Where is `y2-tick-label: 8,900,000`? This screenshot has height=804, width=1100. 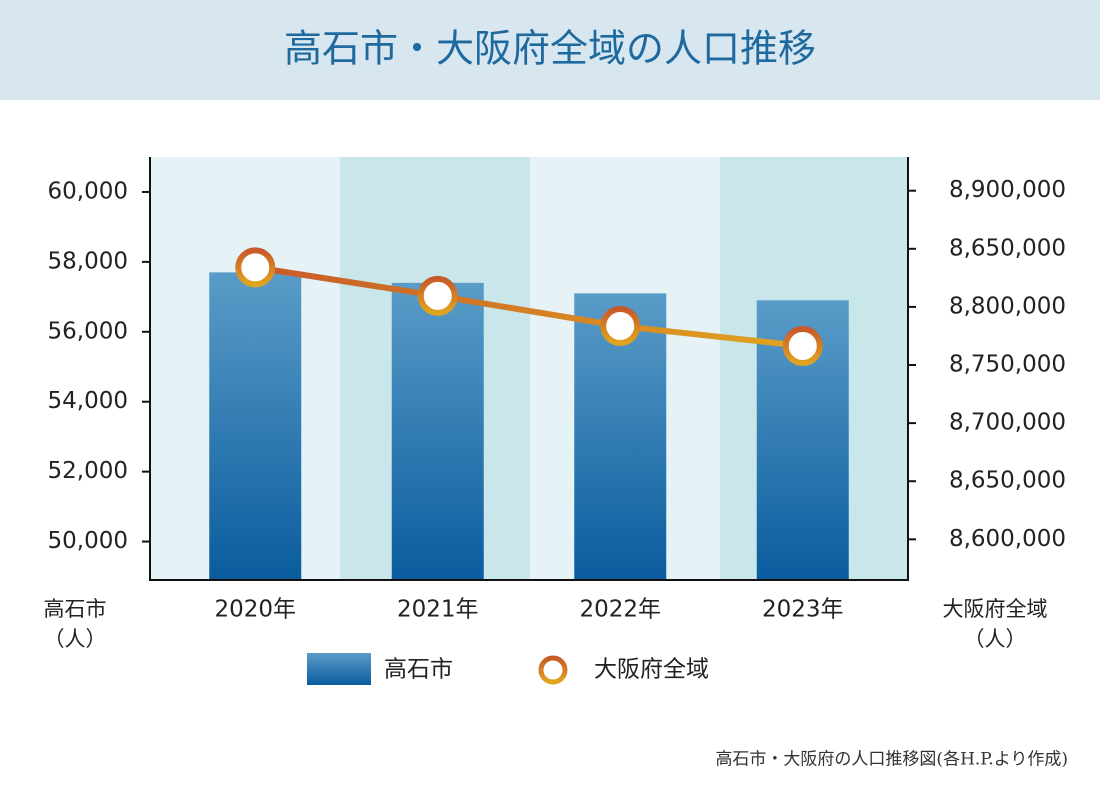 y2-tick-label: 8,900,000 is located at coordinates (1007, 190).